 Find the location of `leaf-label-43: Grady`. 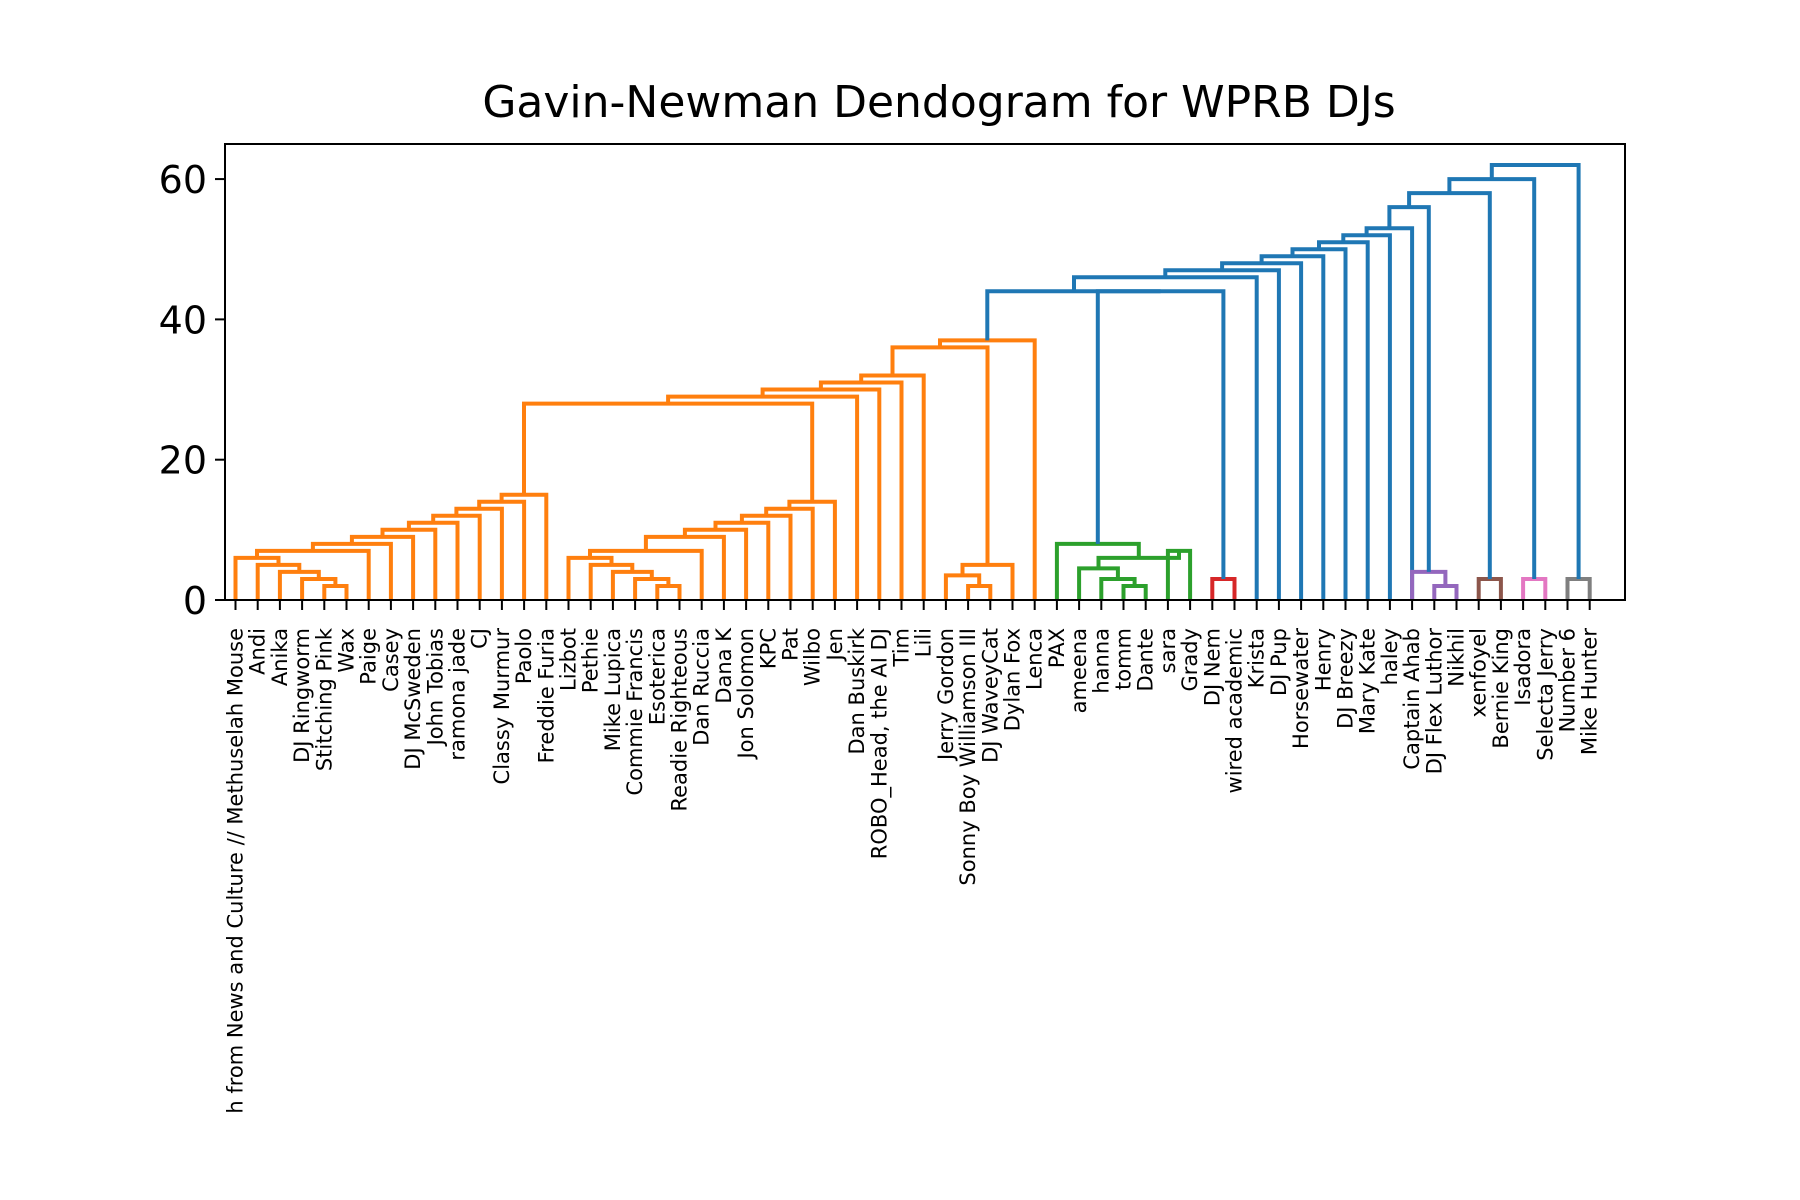

leaf-label-43: Grady is located at coordinates (1190, 660).